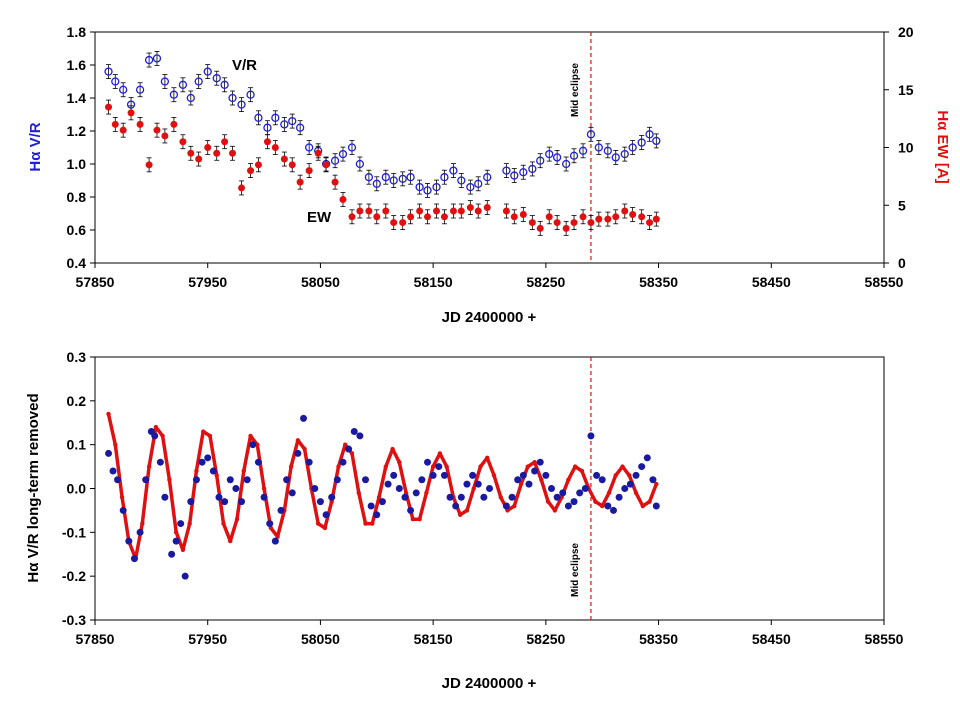 This screenshot has height=720, width=960. Describe the element at coordinates (319, 217) in the screenshot. I see `ew-series-annotation: EW` at that location.